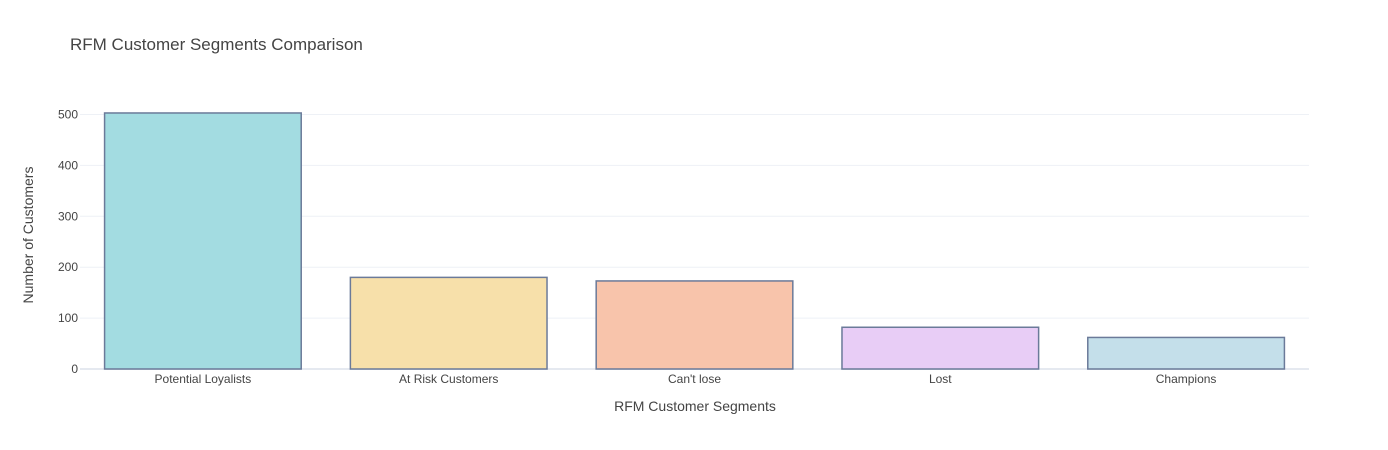 The height and width of the screenshot is (450, 1388). Describe the element at coordinates (203, 379) in the screenshot. I see `x-tick-label: Potential Loyalists` at that location.